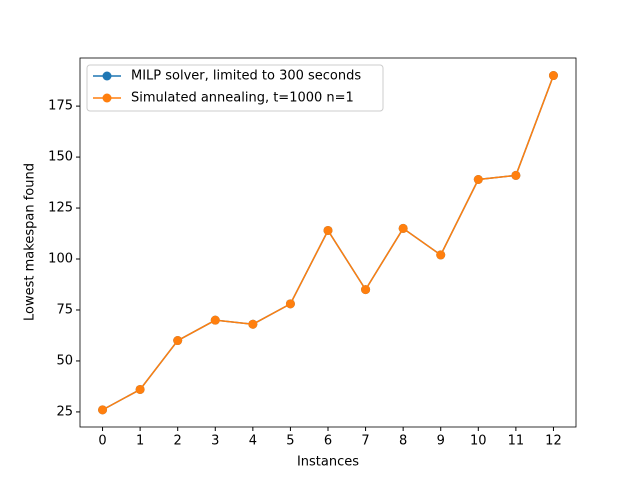 Image resolution: width=640 pixels, height=480 pixels. I want to click on y-tick-label: 25, so click(64, 411).